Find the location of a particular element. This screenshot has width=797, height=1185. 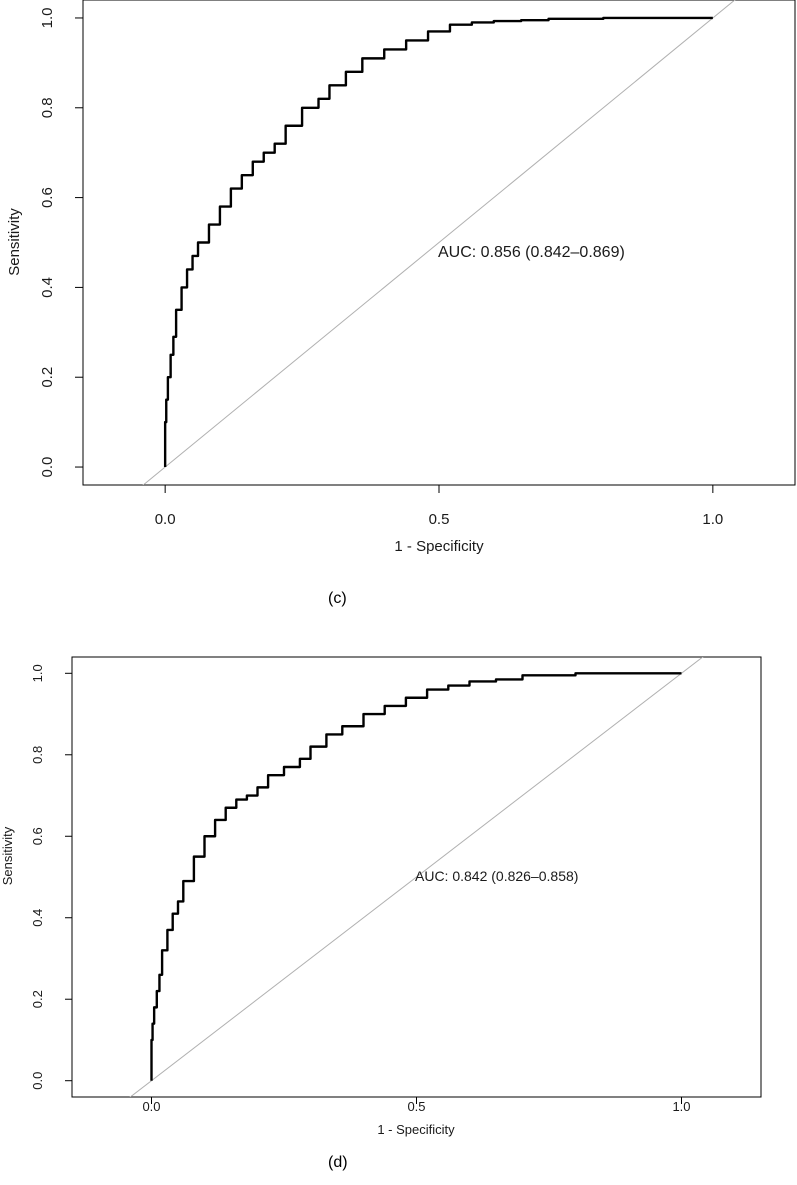

y-tick-label-c-0: 0.0 is located at coordinates (47, 467).